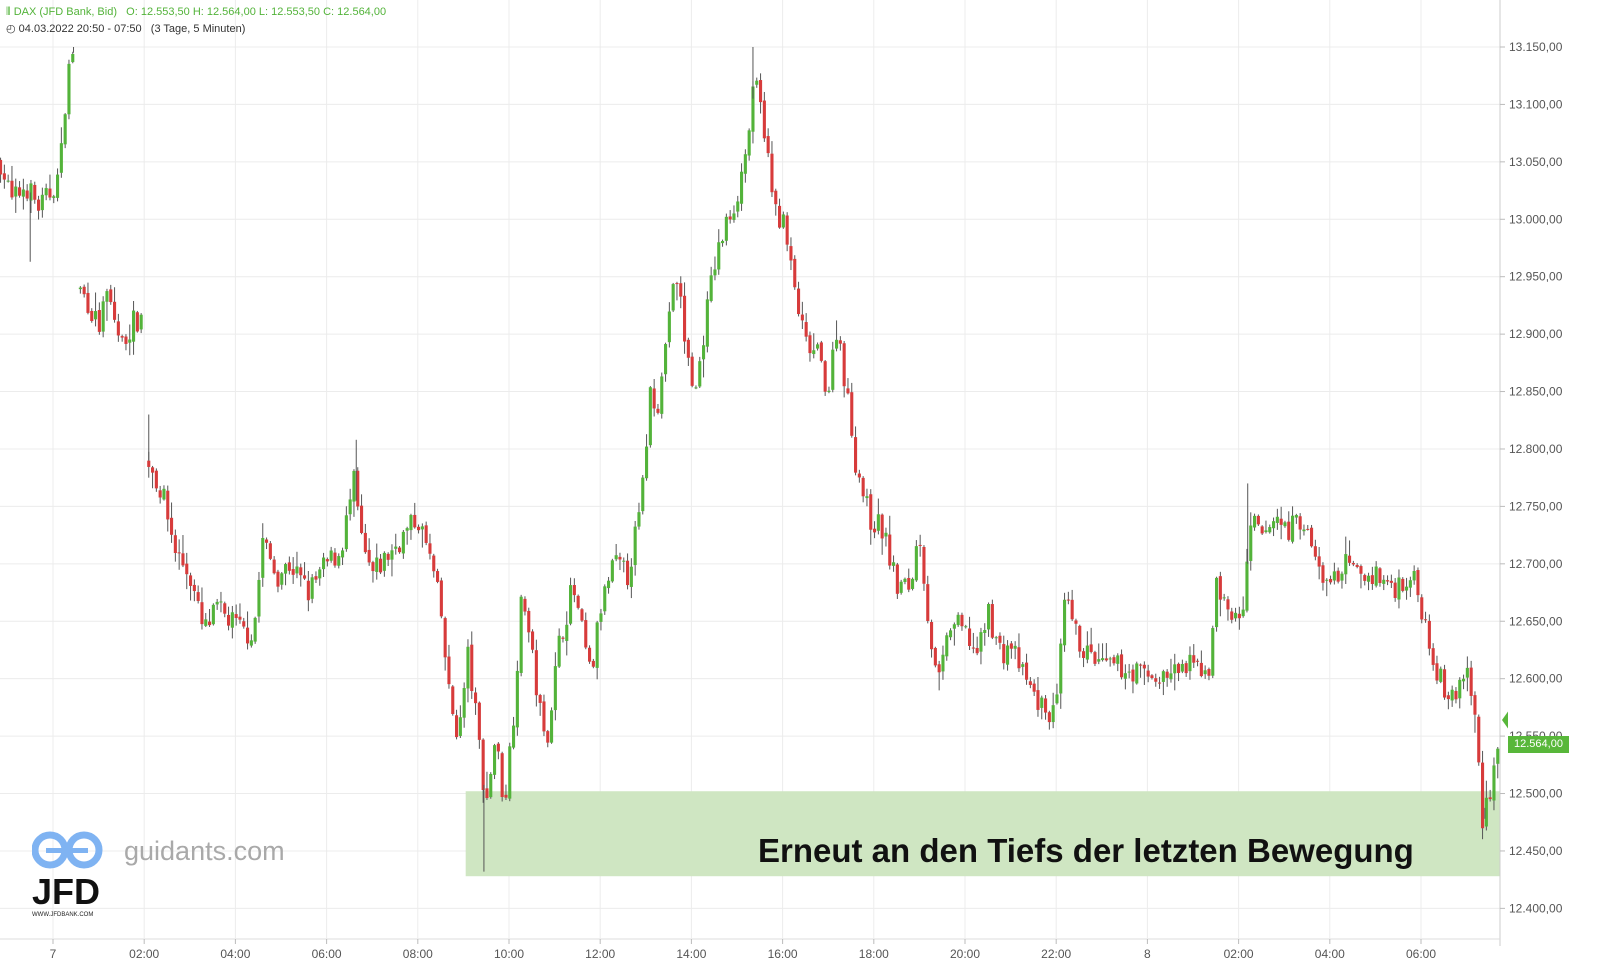 The image size is (1623, 973). Describe the element at coordinates (691, 954) in the screenshot. I see `x-tick-label: 14:00` at that location.